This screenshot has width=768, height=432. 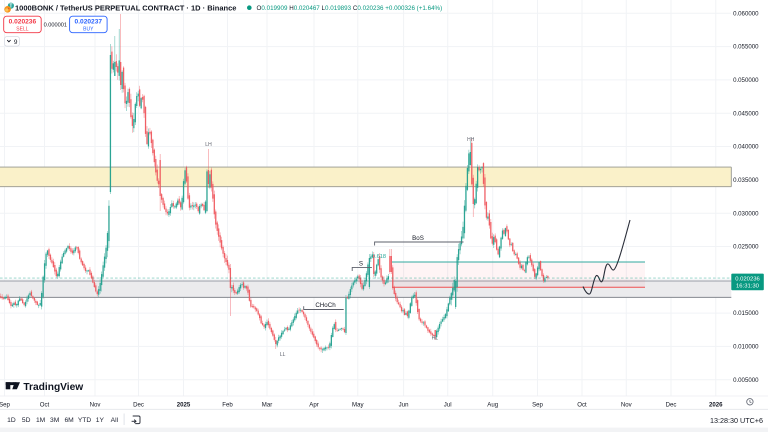 What do you see at coordinates (208, 145) in the screenshot?
I see `svg-text: LH` at bounding box center [208, 145].